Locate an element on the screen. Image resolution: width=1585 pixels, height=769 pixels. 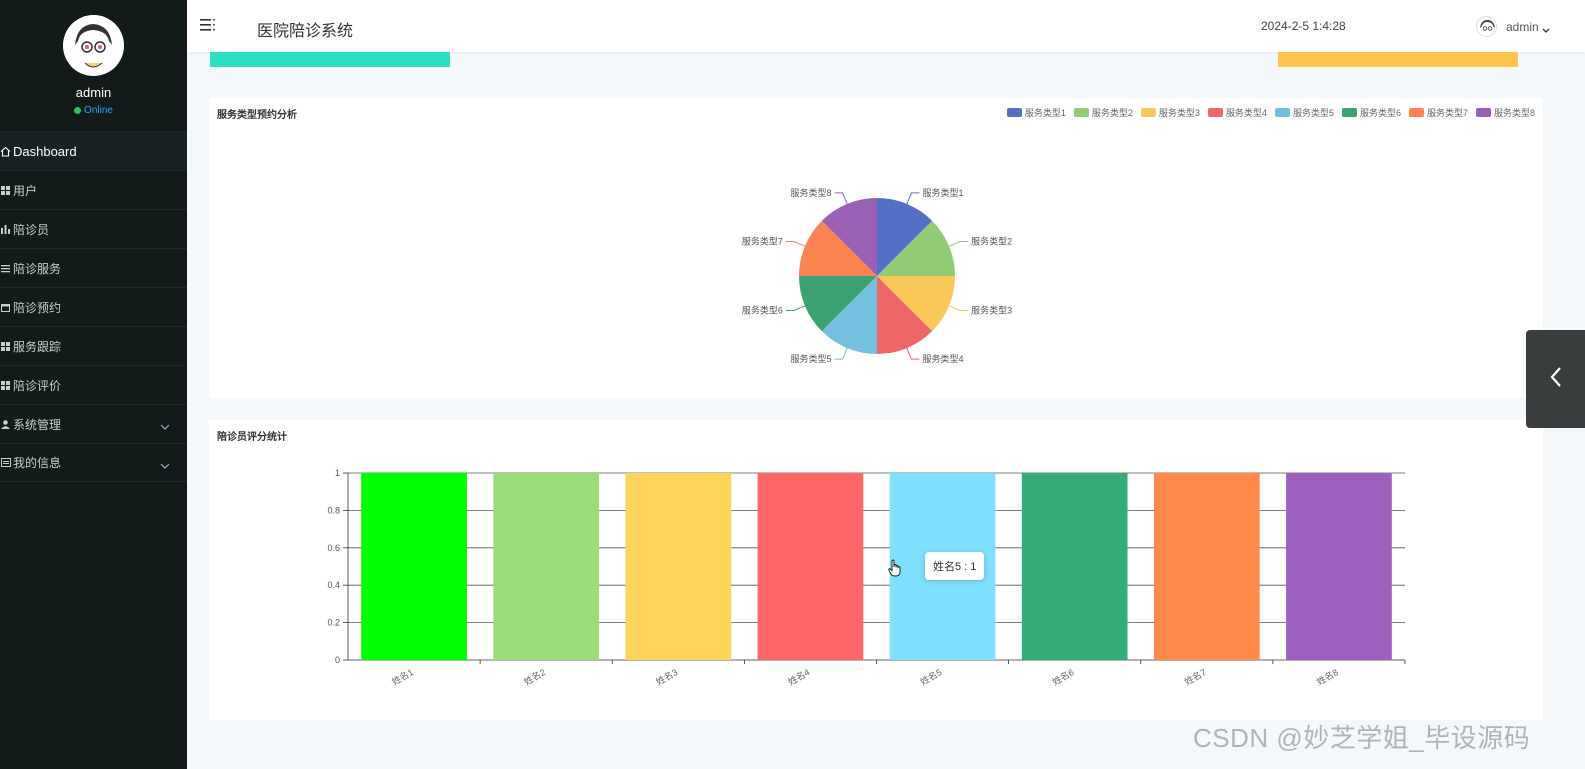
sidebar-item-label: 我的信息 is located at coordinates (37, 463).